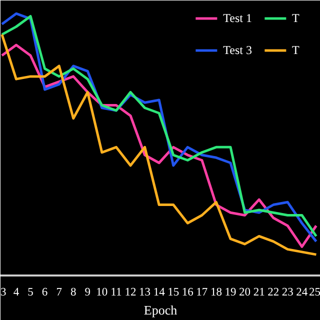 The width and height of the screenshot is (320, 320). Describe the element at coordinates (87, 292) in the screenshot. I see `x-tick-label: 9` at that location.